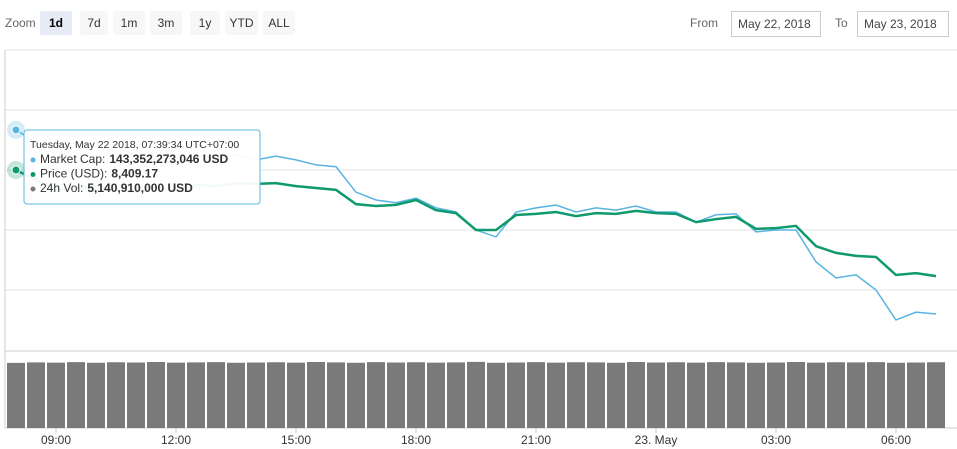 This screenshot has height=449, width=957. I want to click on tooltip-row: 24h Vol: 5,140,910,000 USD, so click(116, 188).